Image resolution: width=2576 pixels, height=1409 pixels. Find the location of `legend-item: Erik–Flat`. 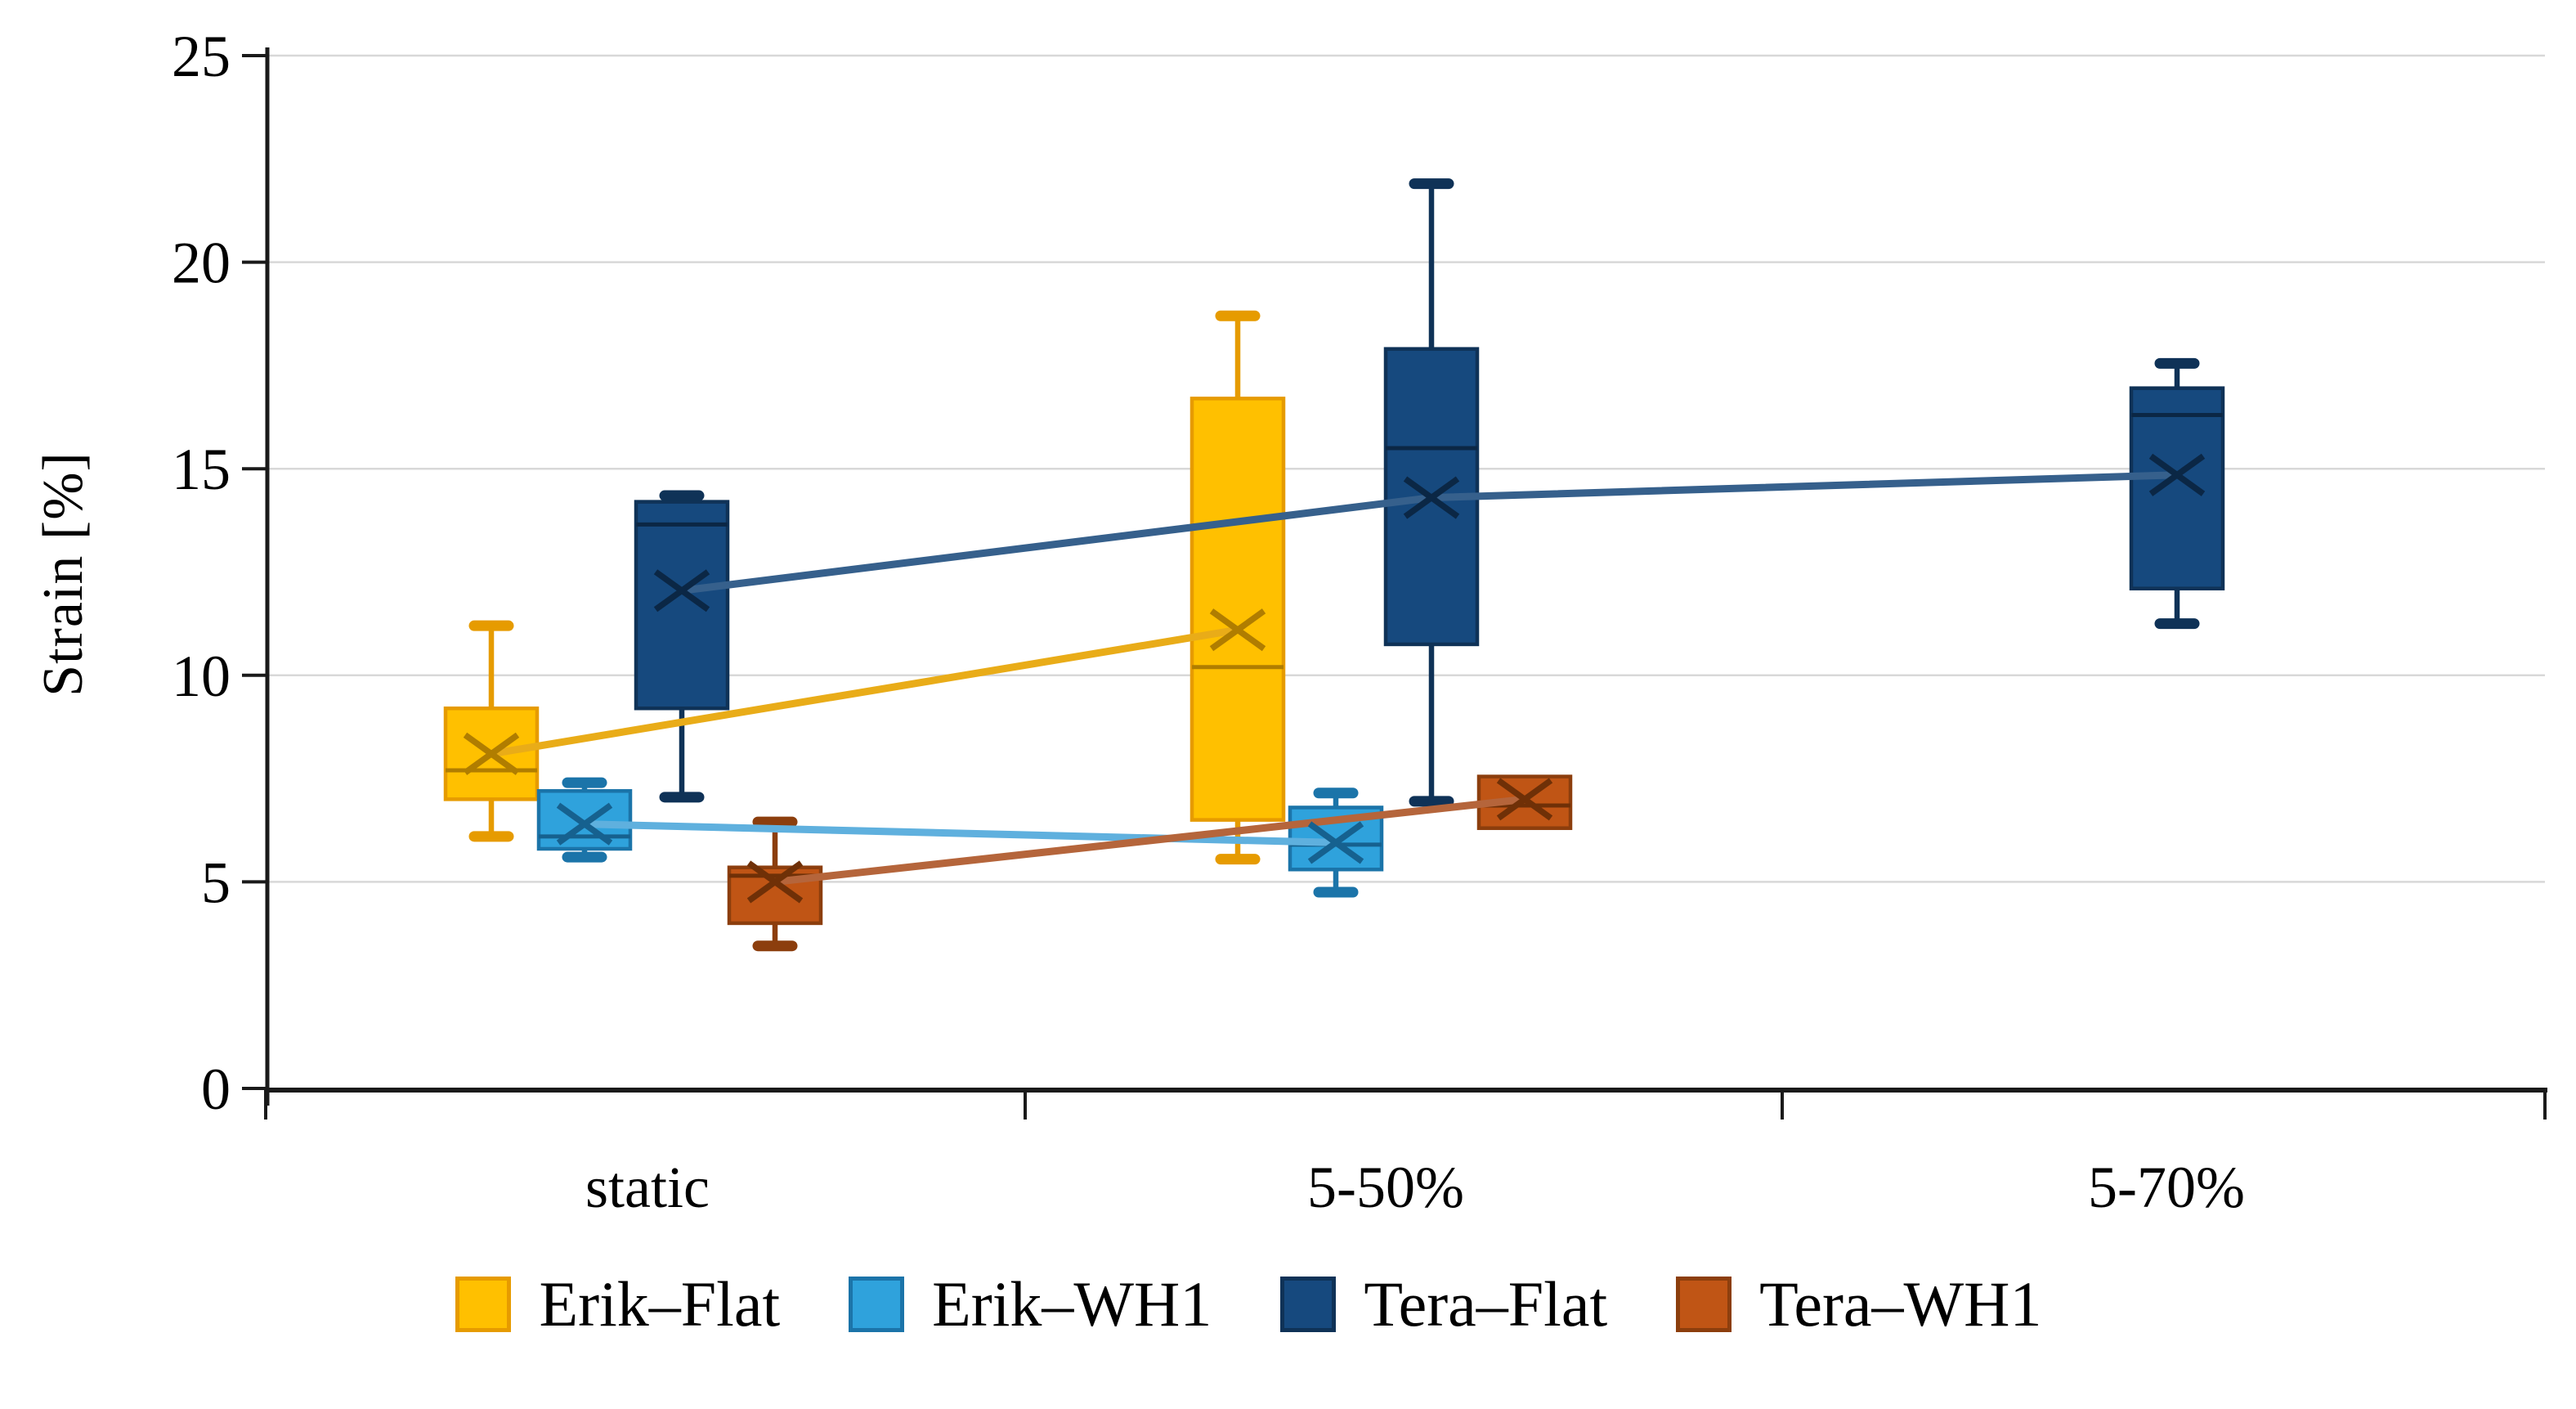

legend-item: Erik–Flat is located at coordinates (617, 1304).